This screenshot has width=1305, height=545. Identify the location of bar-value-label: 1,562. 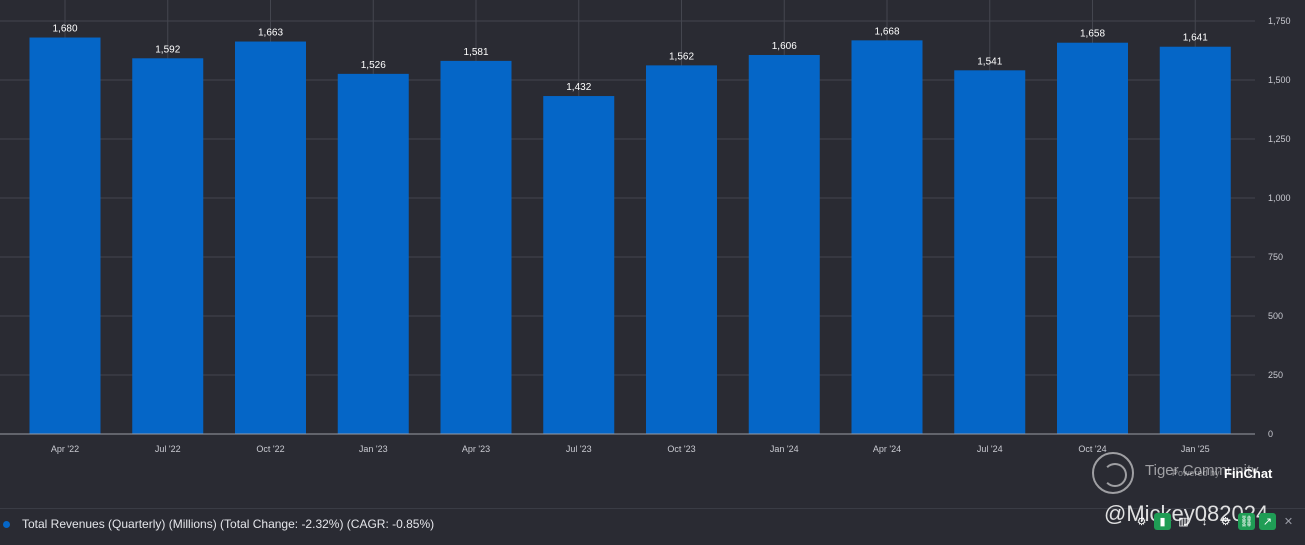
(681, 56).